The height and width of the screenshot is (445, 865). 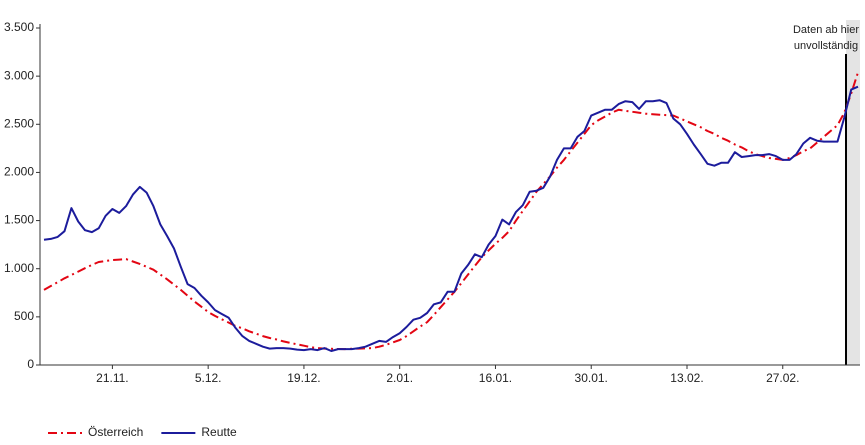 I want to click on y-tick-label: 1.500, so click(x=19, y=220).